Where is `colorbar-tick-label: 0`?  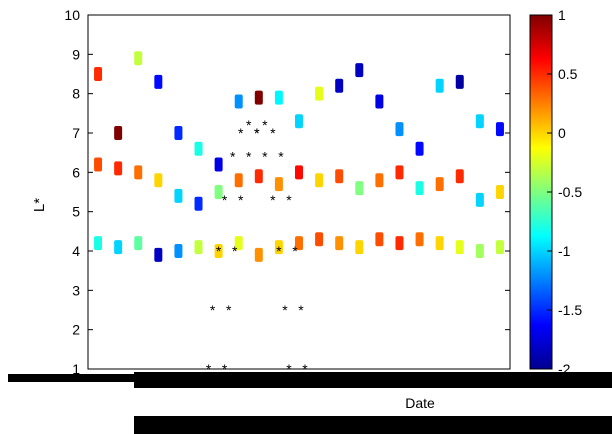 colorbar-tick-label: 0 is located at coordinates (562, 133).